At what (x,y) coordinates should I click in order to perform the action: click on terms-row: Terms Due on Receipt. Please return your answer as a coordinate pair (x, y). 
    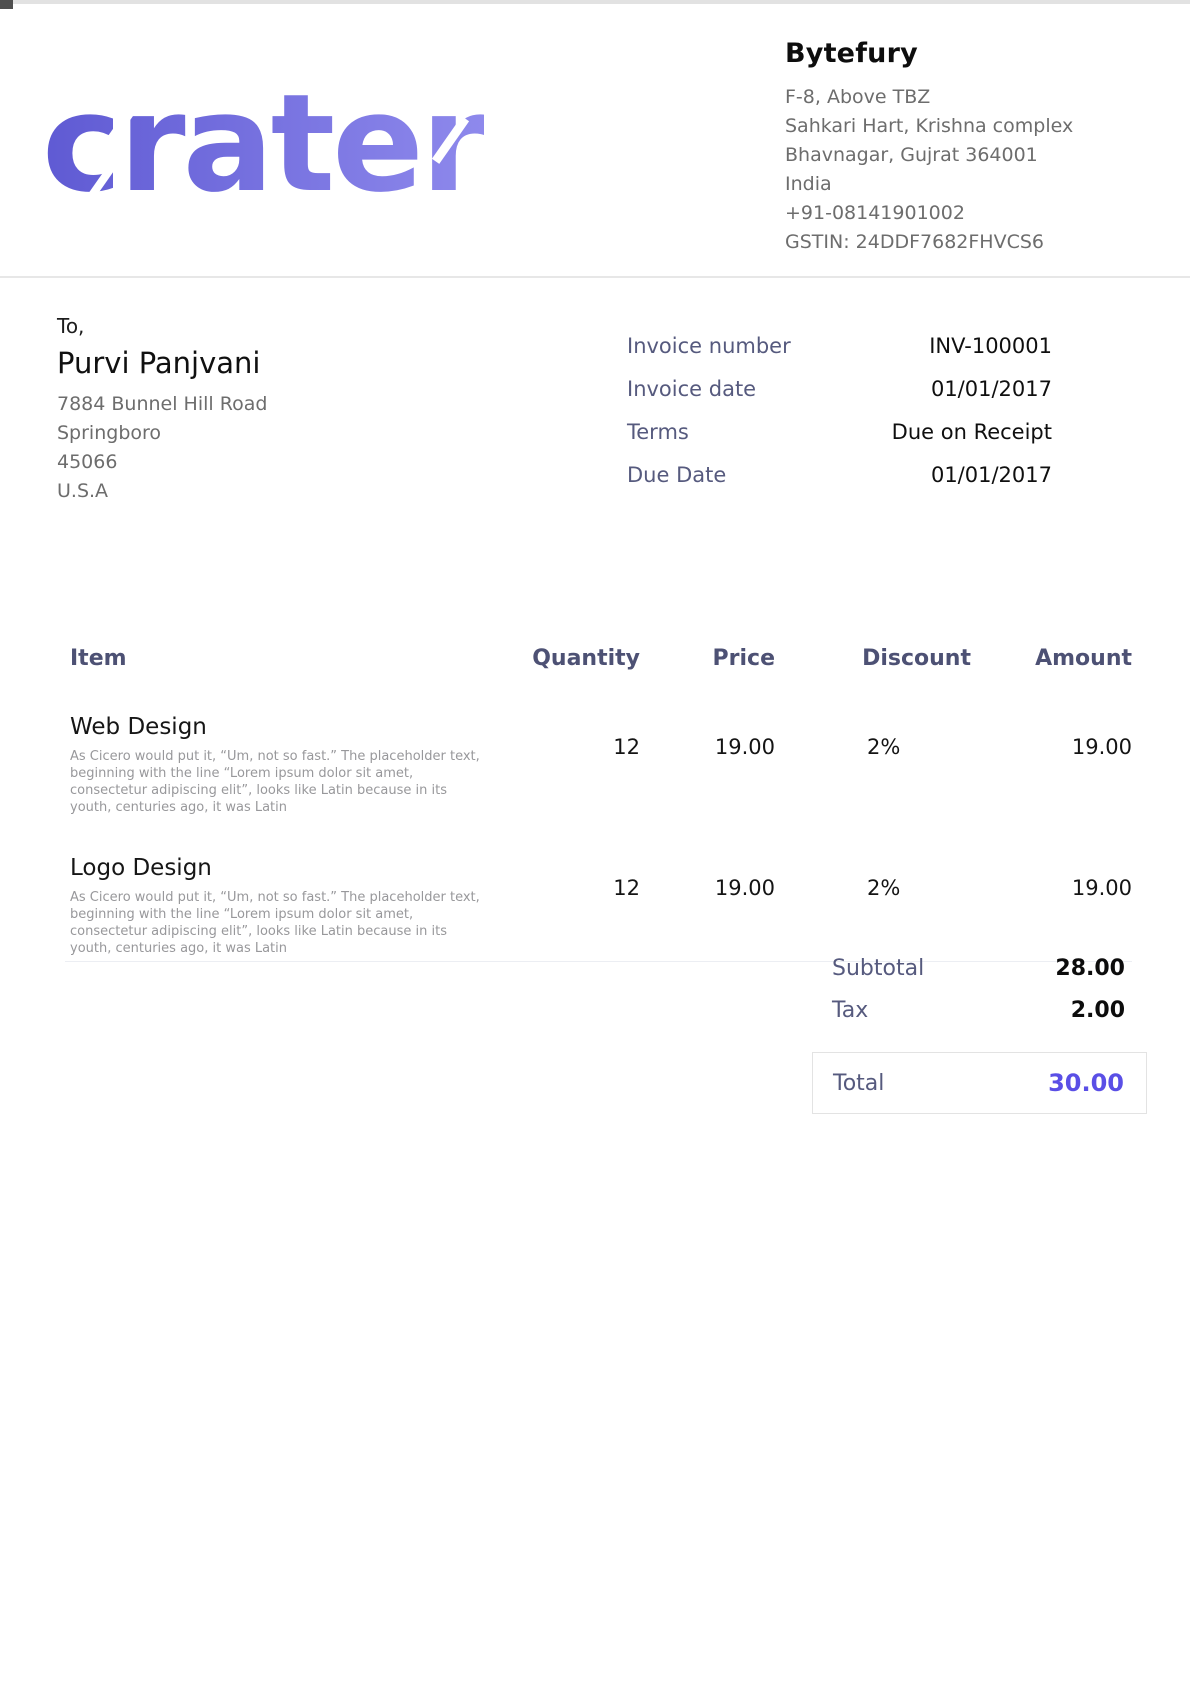
    Looking at the image, I should click on (839, 432).